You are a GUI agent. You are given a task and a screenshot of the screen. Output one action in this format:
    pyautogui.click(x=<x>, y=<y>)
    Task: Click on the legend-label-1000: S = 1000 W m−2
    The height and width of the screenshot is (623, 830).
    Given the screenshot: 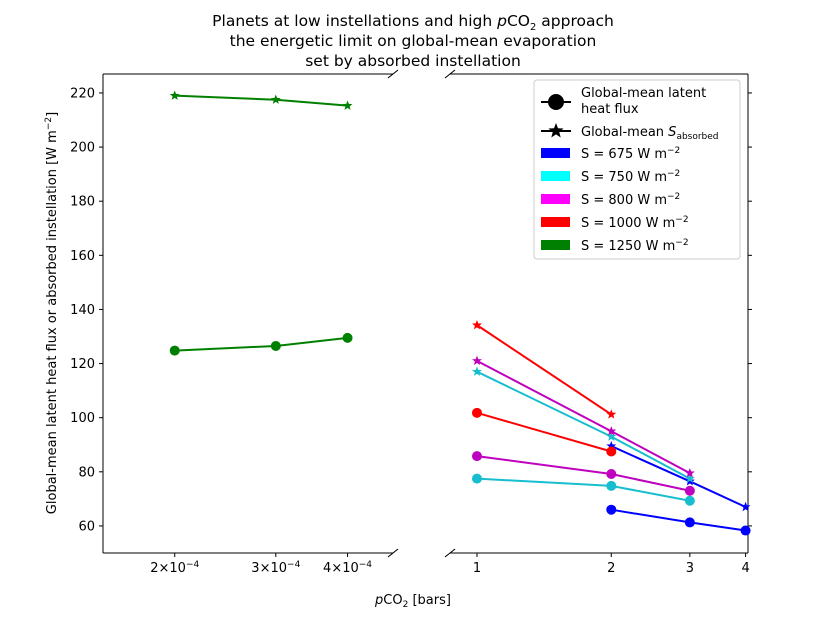 What is the action you would take?
    pyautogui.click(x=635, y=223)
    